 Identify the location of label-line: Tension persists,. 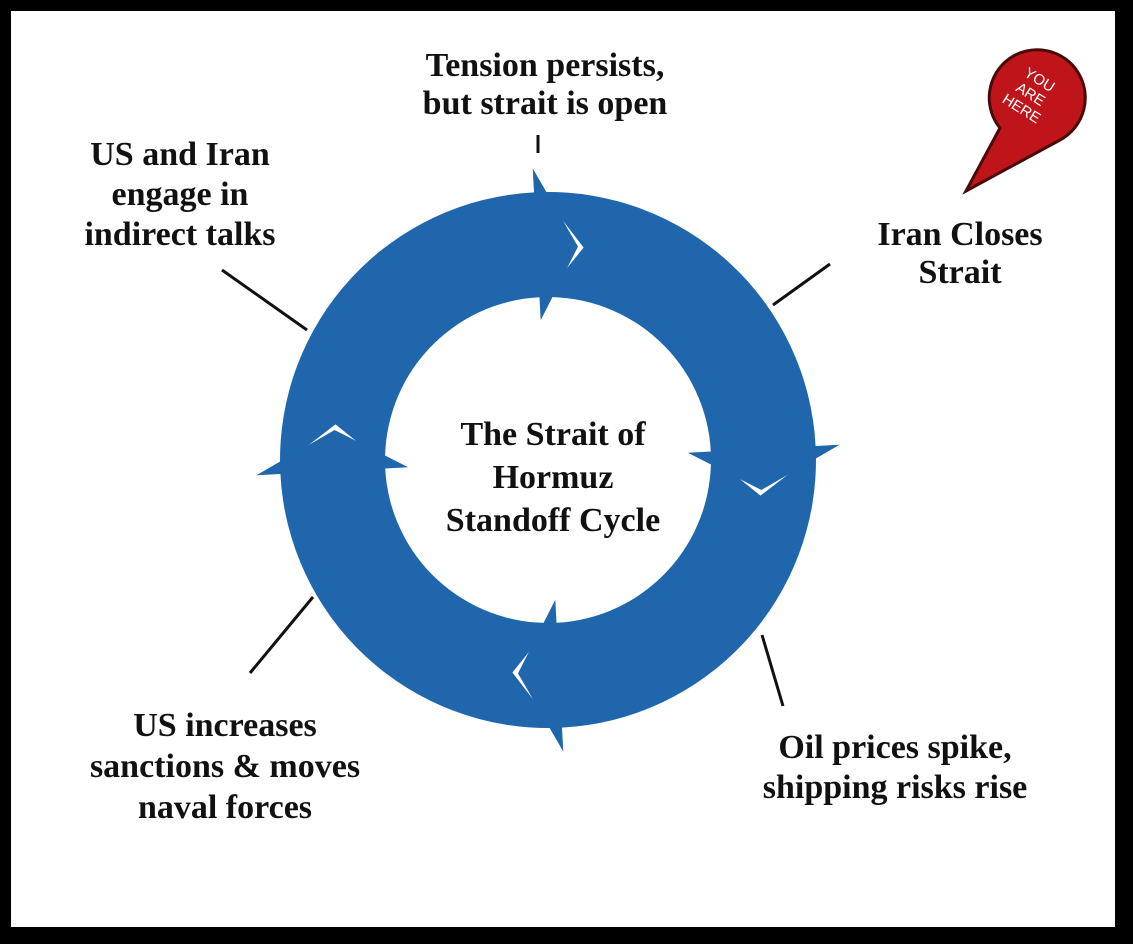
(545, 65).